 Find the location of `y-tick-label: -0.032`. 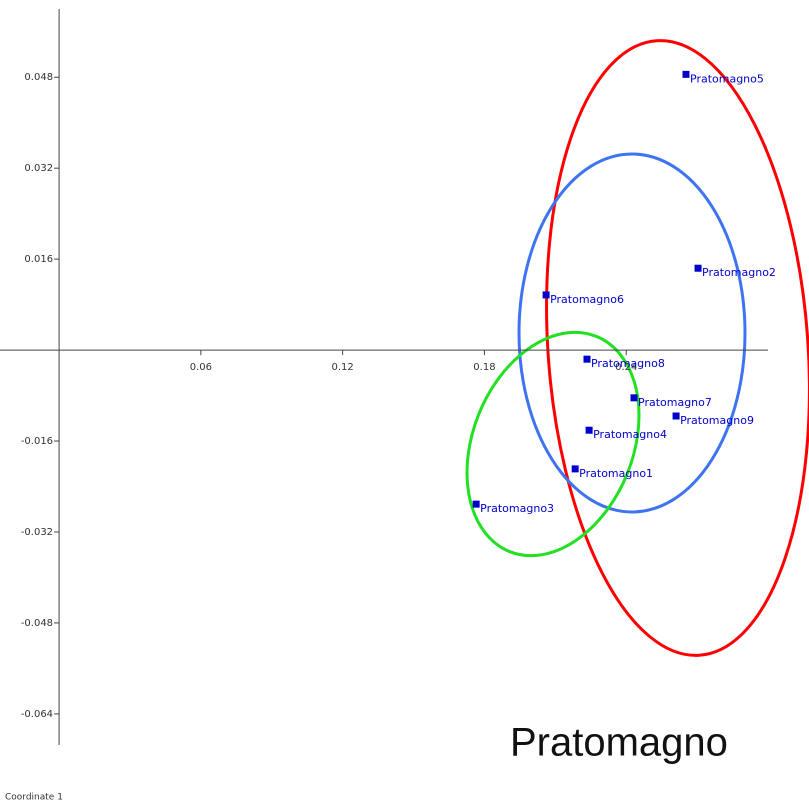

y-tick-label: -0.032 is located at coordinates (37, 532).